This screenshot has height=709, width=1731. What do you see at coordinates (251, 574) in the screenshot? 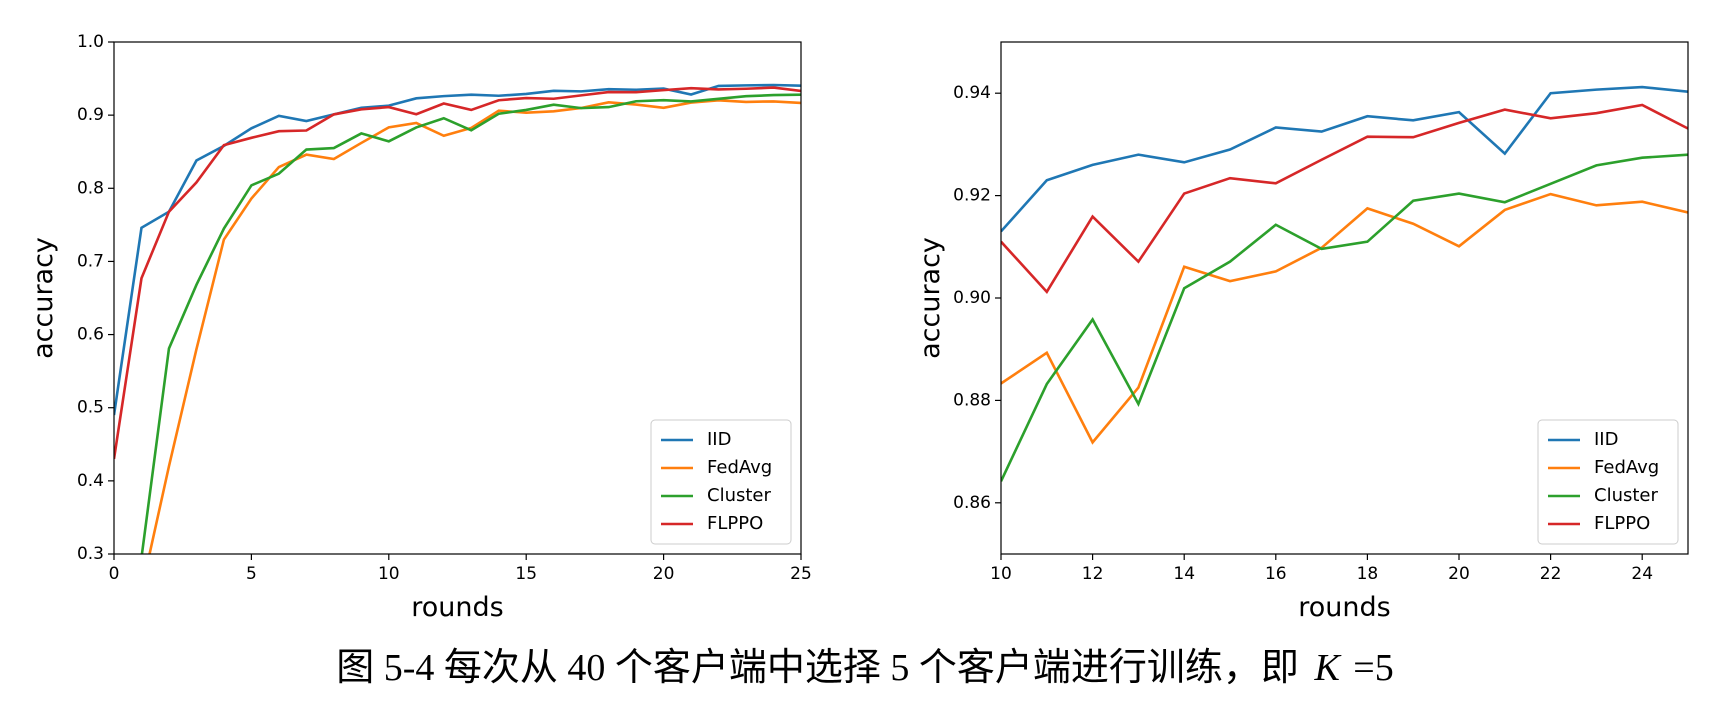
I see `x-tick-label: 5` at bounding box center [251, 574].